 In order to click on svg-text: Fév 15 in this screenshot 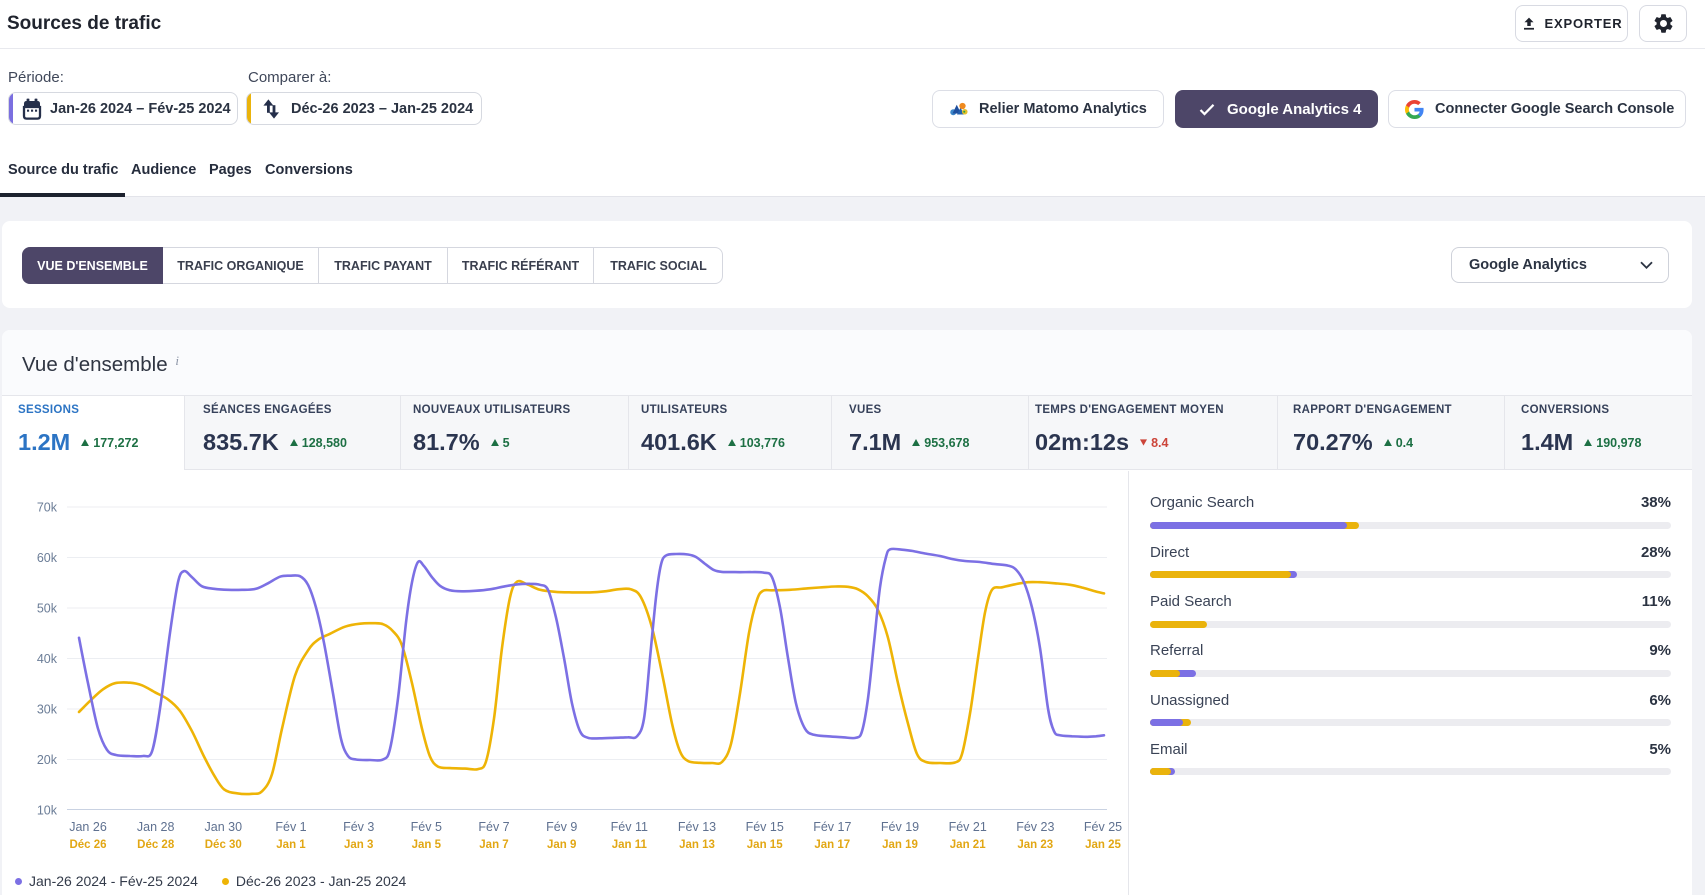, I will do `click(765, 827)`.